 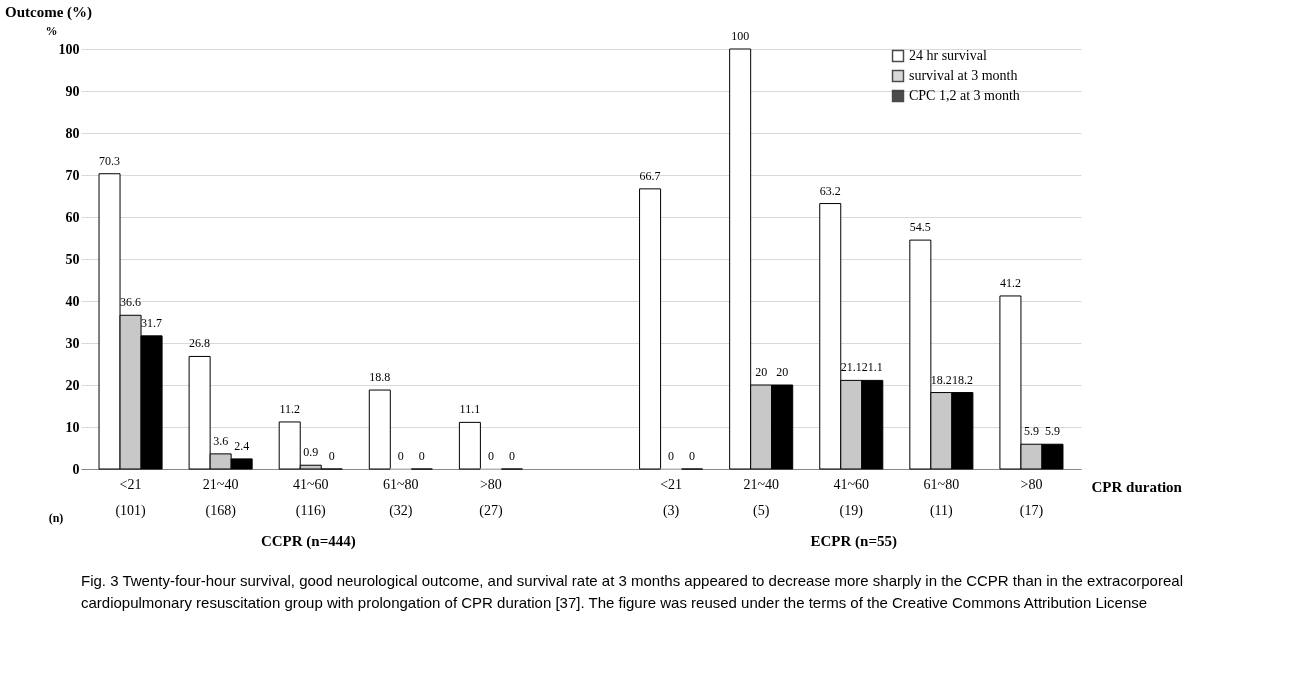 What do you see at coordinates (49, 12) in the screenshot?
I see `chart-title: Outcome (%)` at bounding box center [49, 12].